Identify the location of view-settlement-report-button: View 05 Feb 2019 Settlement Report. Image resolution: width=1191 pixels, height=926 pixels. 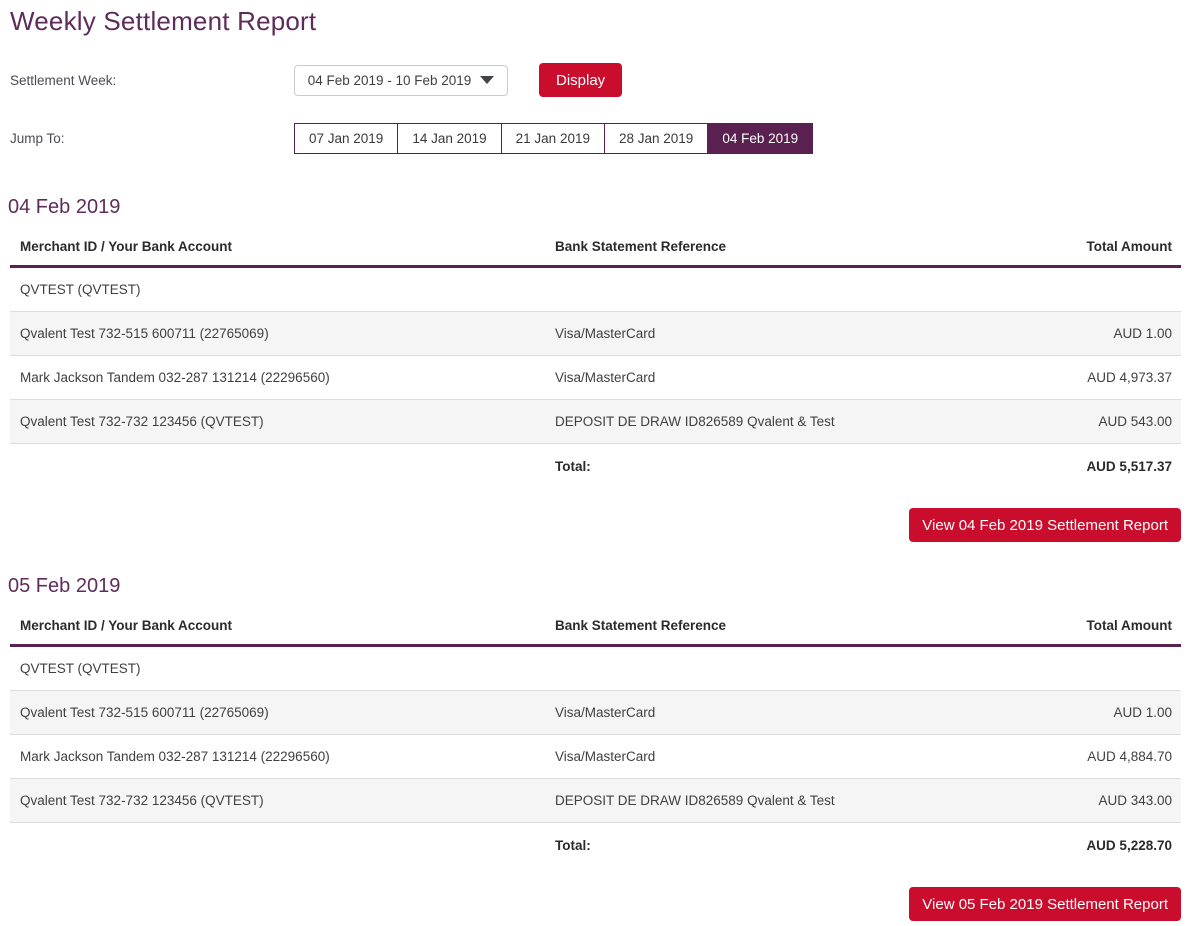
(1045, 904).